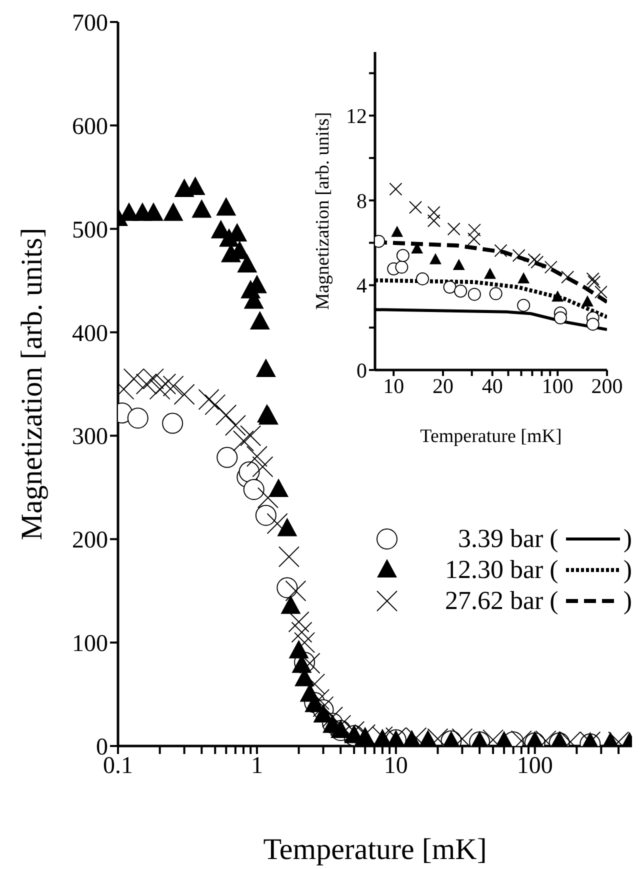 The height and width of the screenshot is (869, 644). I want to click on legend-label: 3.39 bar ( ), so click(544, 538).